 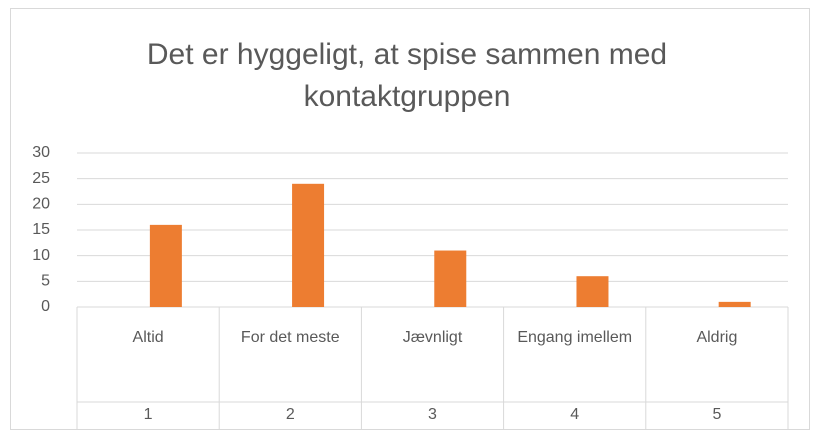 What do you see at coordinates (574, 414) in the screenshot?
I see `x-group-label: 4` at bounding box center [574, 414].